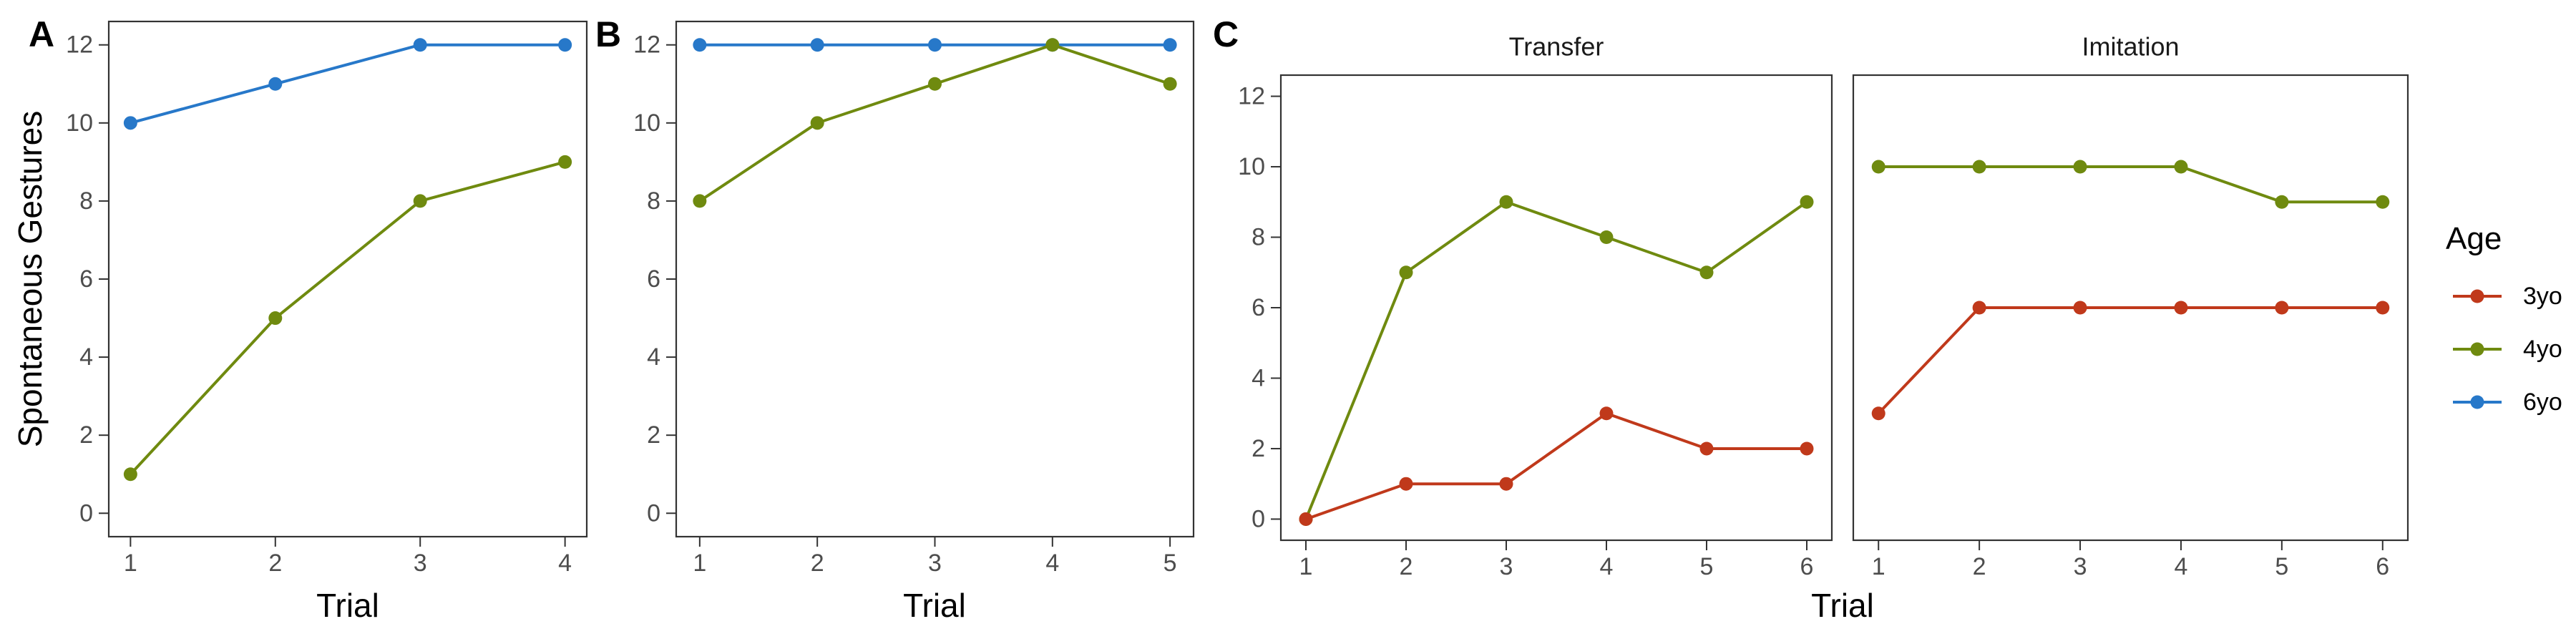 The width and height of the screenshot is (2576, 644). What do you see at coordinates (347, 84) in the screenshot?
I see `series-line-6yo` at bounding box center [347, 84].